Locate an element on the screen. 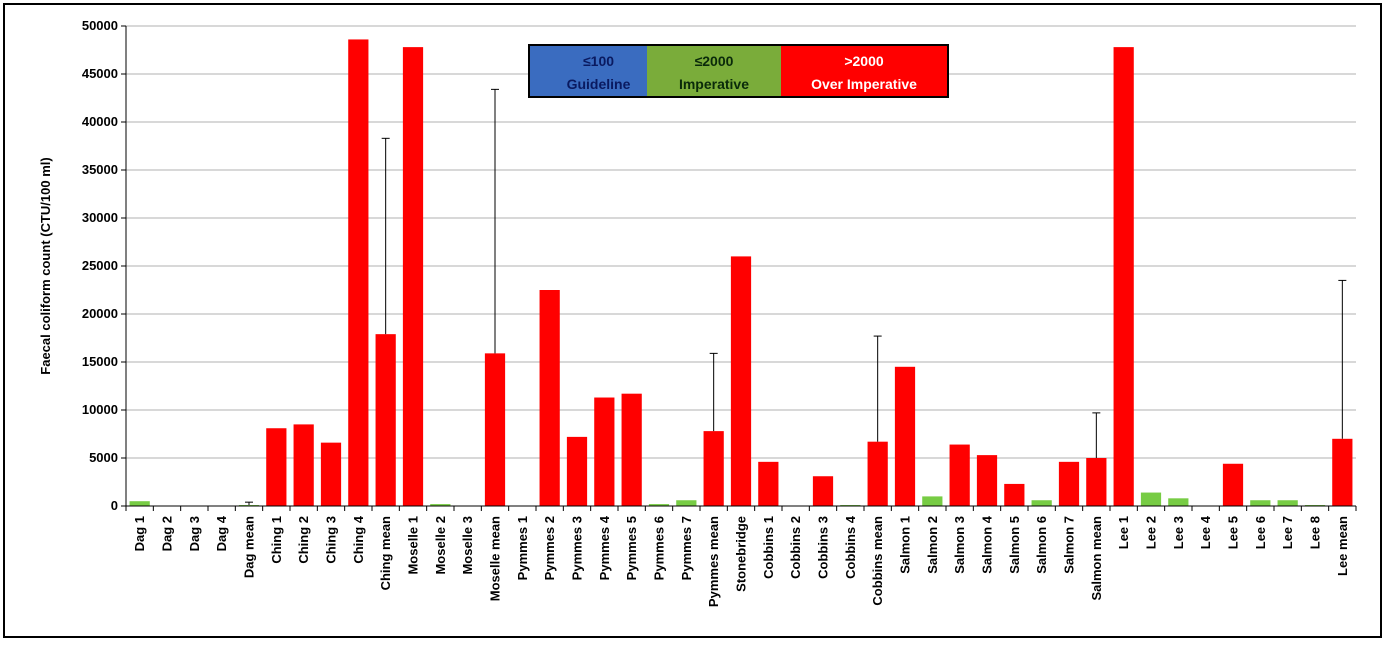  x-tick-label: Ching 1 is located at coordinates (276, 540).